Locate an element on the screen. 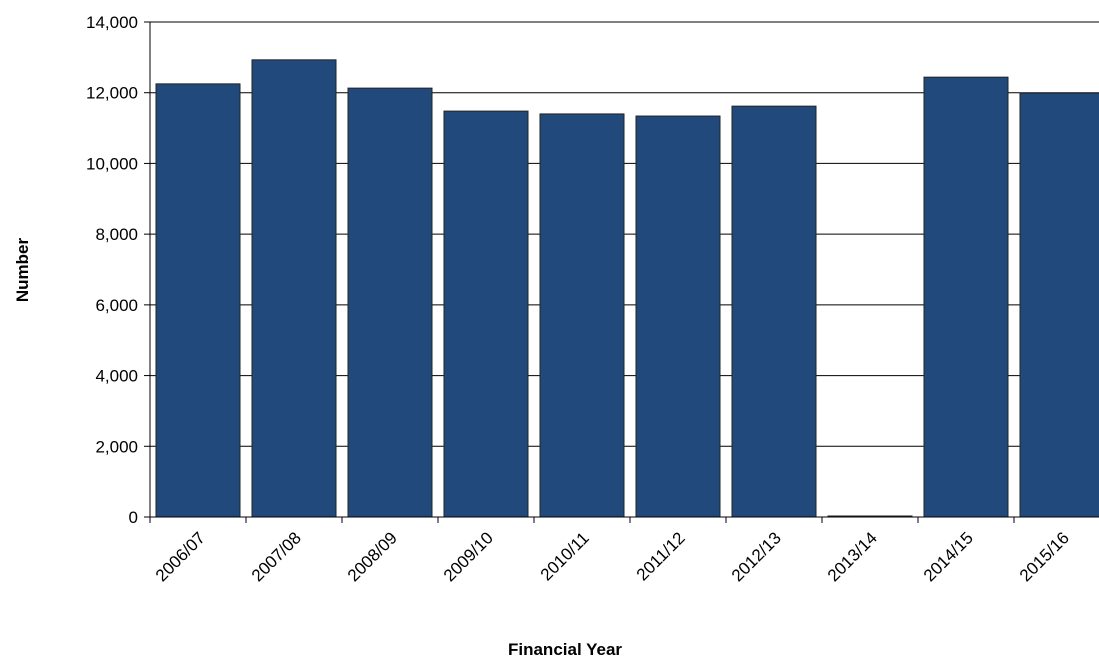 This screenshot has height=661, width=1099. x-tick-label: 2006/07 is located at coordinates (180, 556).